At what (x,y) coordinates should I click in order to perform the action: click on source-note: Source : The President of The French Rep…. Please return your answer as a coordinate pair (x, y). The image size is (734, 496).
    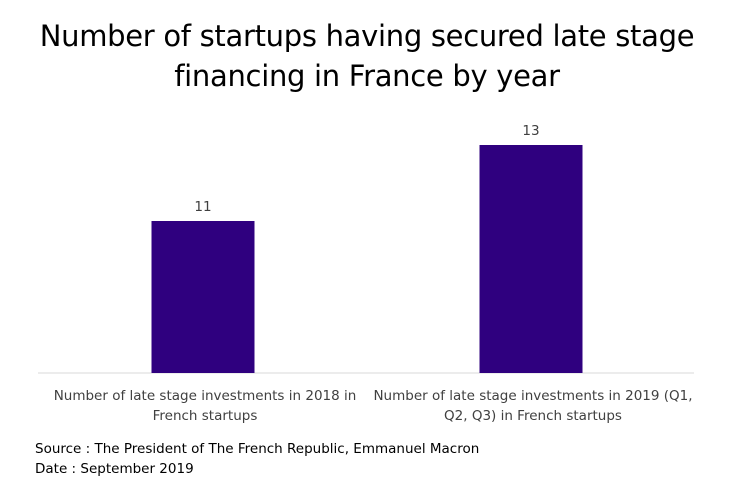
    Looking at the image, I should click on (257, 449).